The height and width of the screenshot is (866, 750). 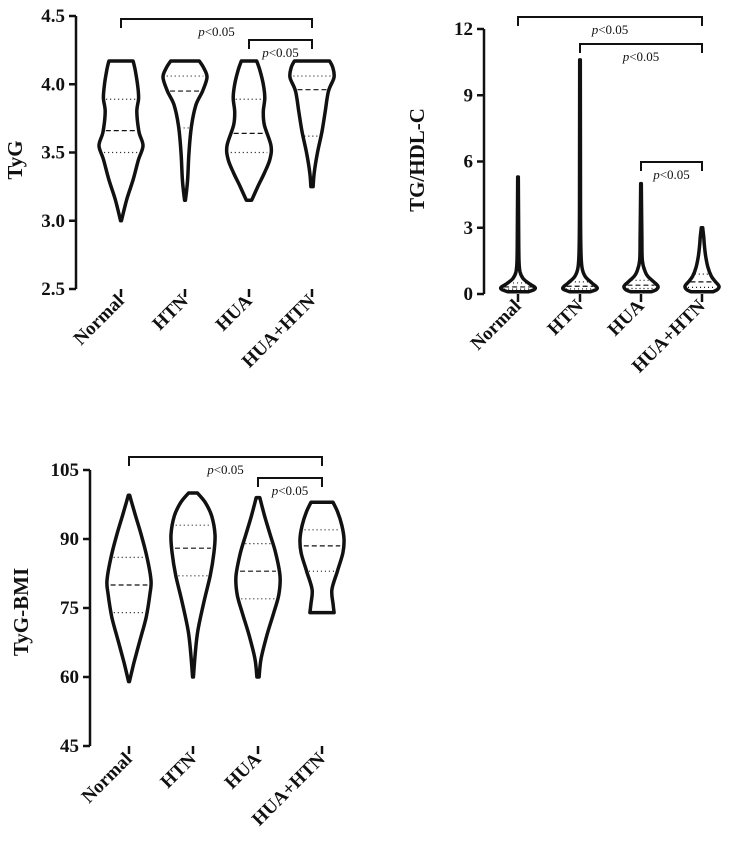 I want to click on y-tick-label: 105, so click(x=65, y=470).